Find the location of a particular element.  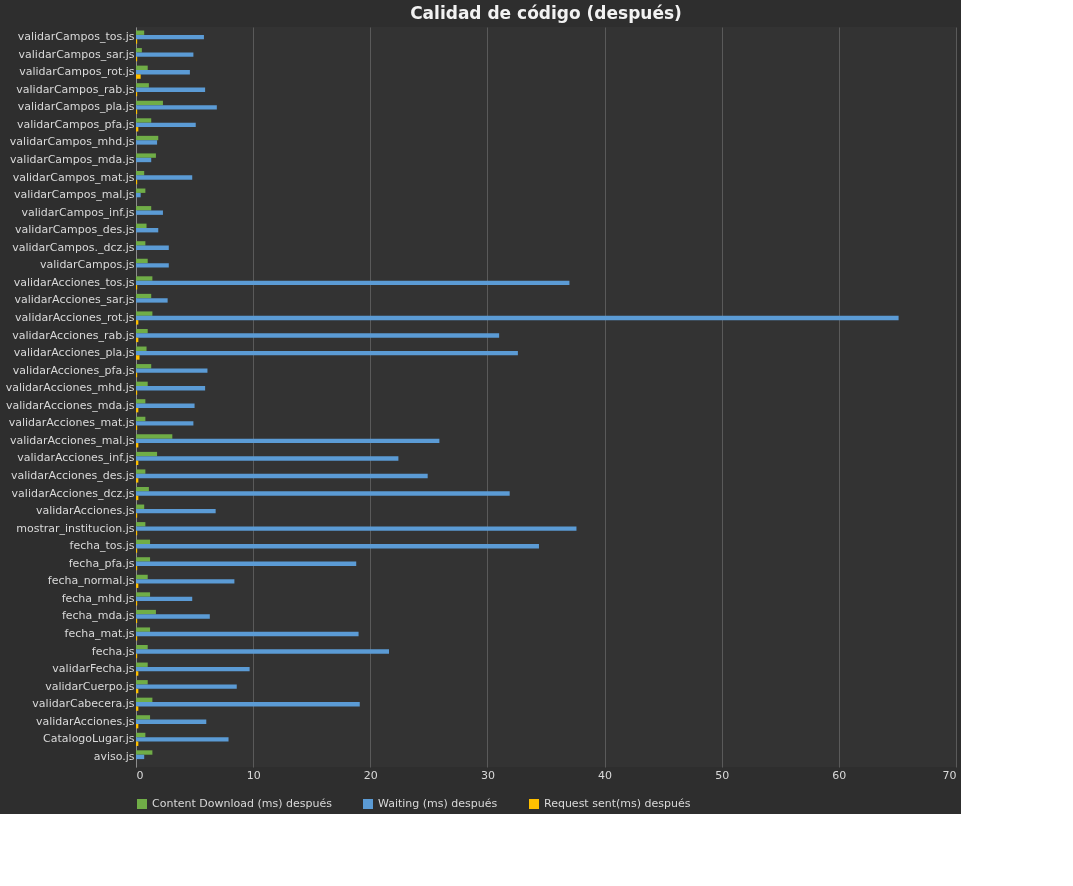

y-tick-label: validarCuerpo.js is located at coordinates (90, 686).